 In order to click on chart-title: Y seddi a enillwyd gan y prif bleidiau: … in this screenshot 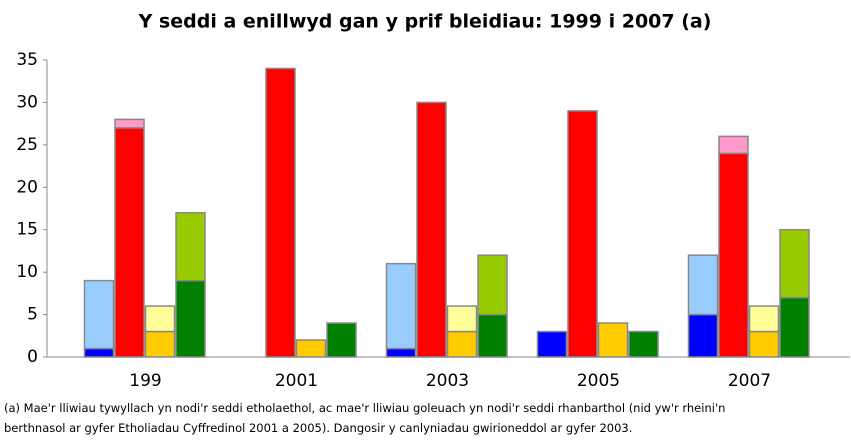, I will do `click(425, 22)`.